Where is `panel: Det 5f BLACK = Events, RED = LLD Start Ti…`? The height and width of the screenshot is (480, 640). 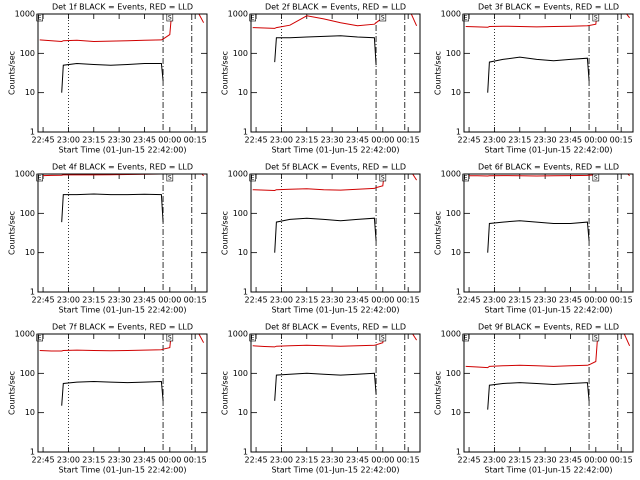 panel: Det 5f BLACK = Events, RED = LLD Start Ti… is located at coordinates (321, 239).